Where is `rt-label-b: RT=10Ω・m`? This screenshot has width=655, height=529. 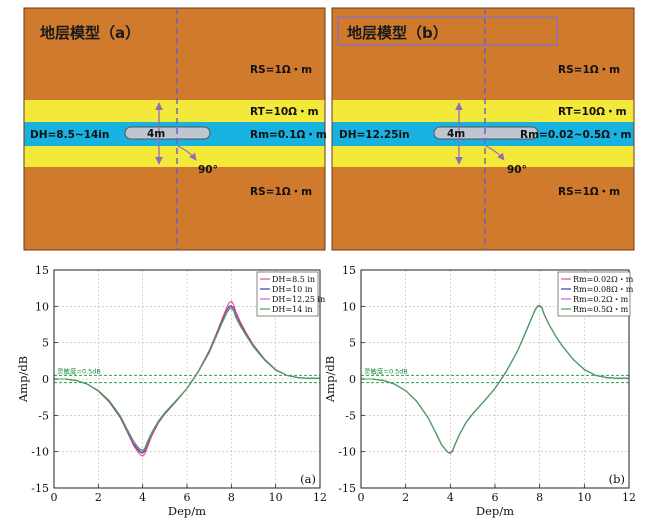
rt-label-b: RT=10Ω・m is located at coordinates (592, 112).